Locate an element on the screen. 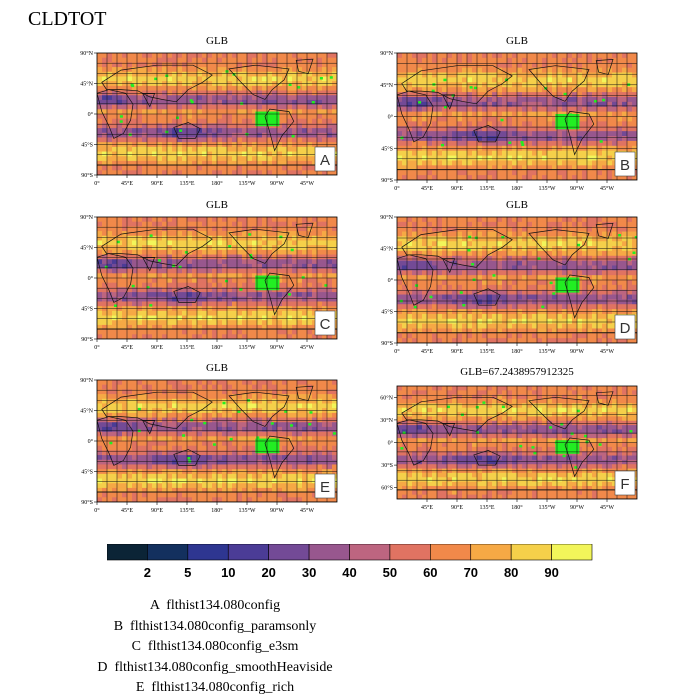 The width and height of the screenshot is (700, 700). legend-name: flthist134.080config_paramsonly is located at coordinates (223, 626).